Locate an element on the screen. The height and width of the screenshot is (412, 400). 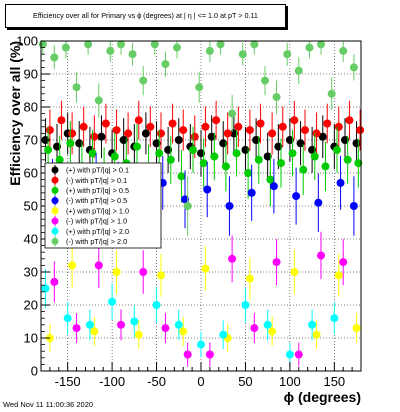
legend-label: (+) with pT/|q| > 2.0 is located at coordinates (97, 231).